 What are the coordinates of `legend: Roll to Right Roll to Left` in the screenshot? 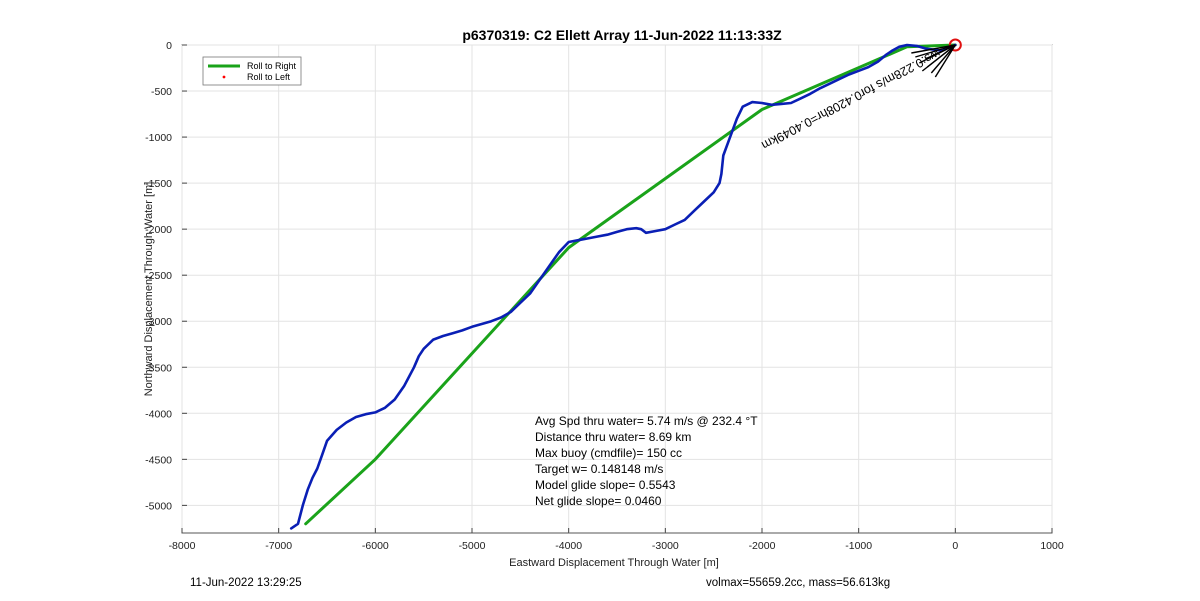 It's located at (252, 71).